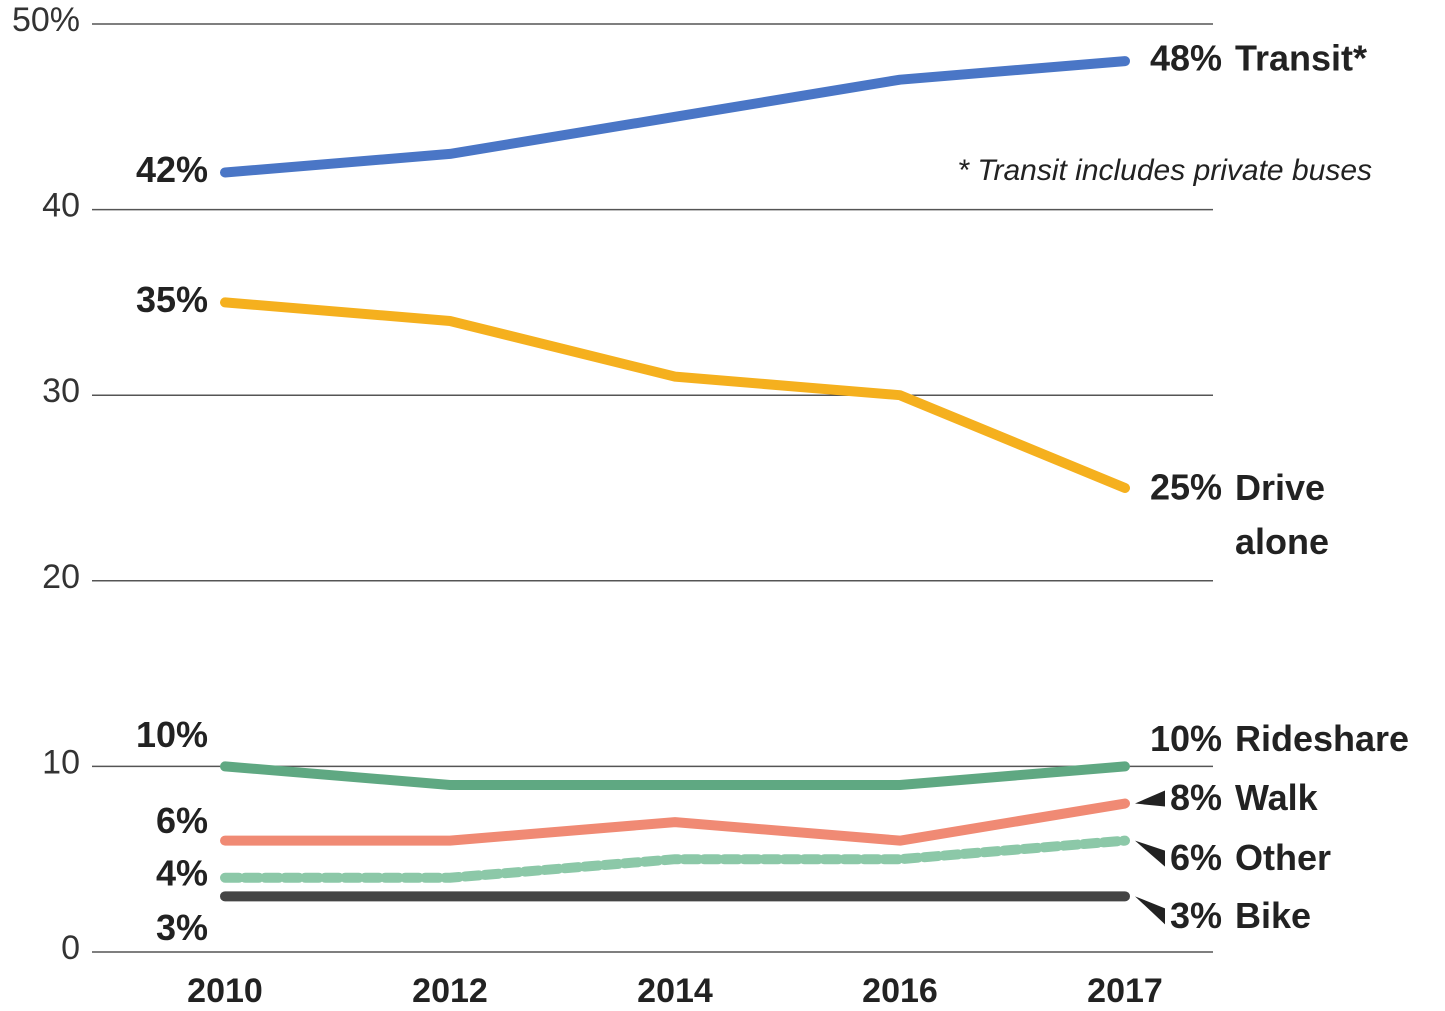  I want to click on data-label: 35%, so click(172, 299).